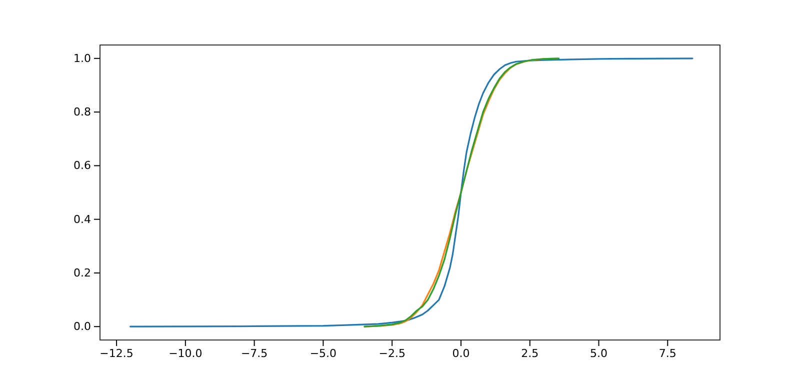  What do you see at coordinates (82, 165) in the screenshot?
I see `y-tick-label: 0.6` at bounding box center [82, 165].